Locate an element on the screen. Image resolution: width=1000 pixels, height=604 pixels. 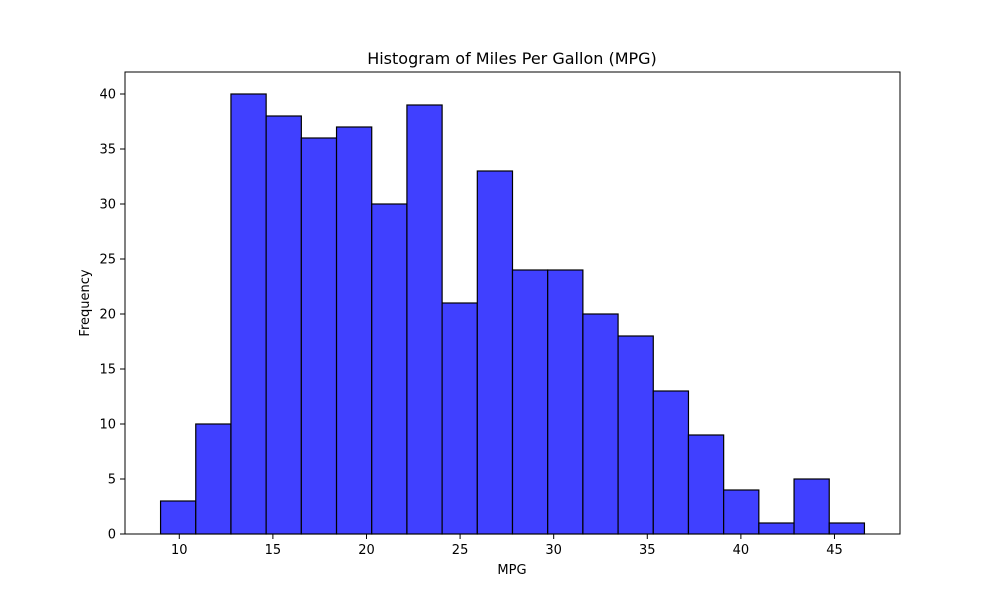
y-axis-label: Frequency is located at coordinates (85, 302).